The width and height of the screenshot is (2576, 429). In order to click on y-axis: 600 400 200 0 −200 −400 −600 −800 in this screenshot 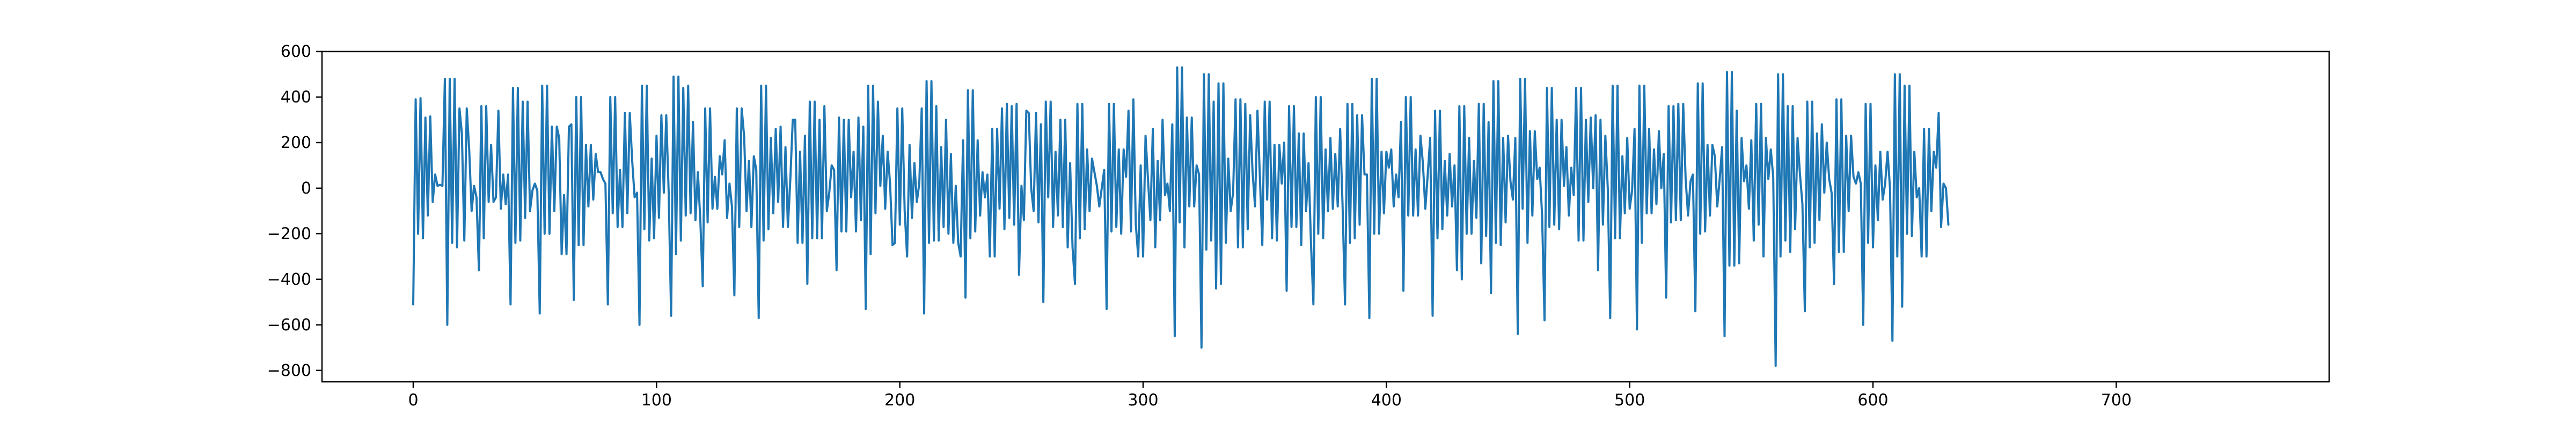, I will do `click(294, 211)`.